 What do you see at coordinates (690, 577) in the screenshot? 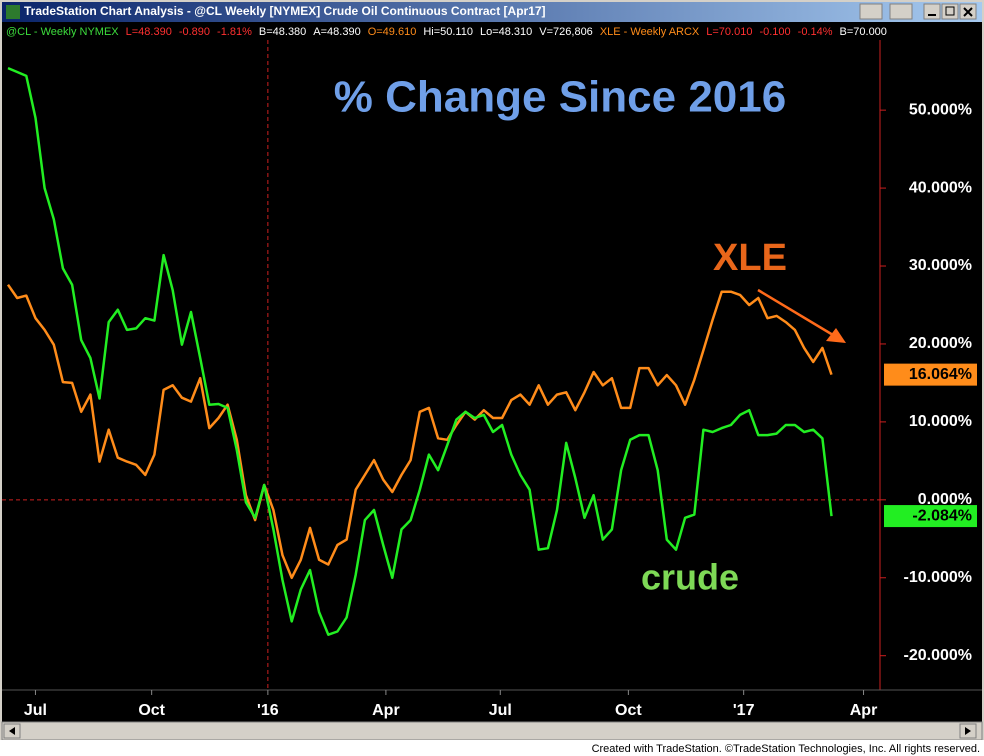
I see `crude-annotation: crude` at bounding box center [690, 577].